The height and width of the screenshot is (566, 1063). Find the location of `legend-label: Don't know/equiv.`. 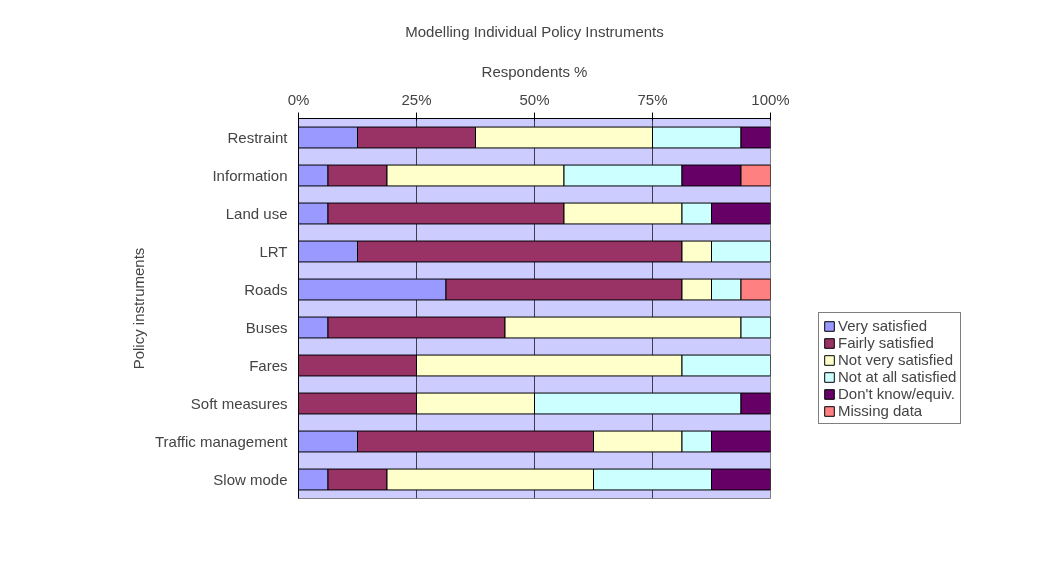

legend-label: Don't know/equiv. is located at coordinates (896, 393).